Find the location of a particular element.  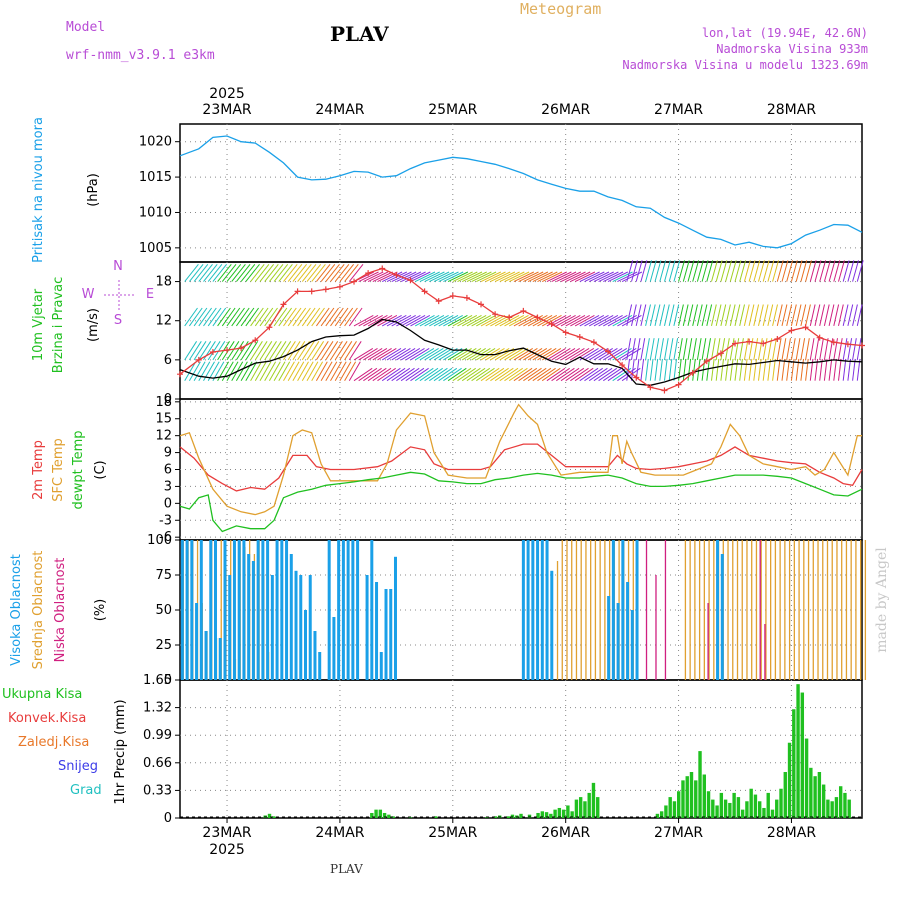

series-line-dewpt-temp is located at coordinates (521, 502).